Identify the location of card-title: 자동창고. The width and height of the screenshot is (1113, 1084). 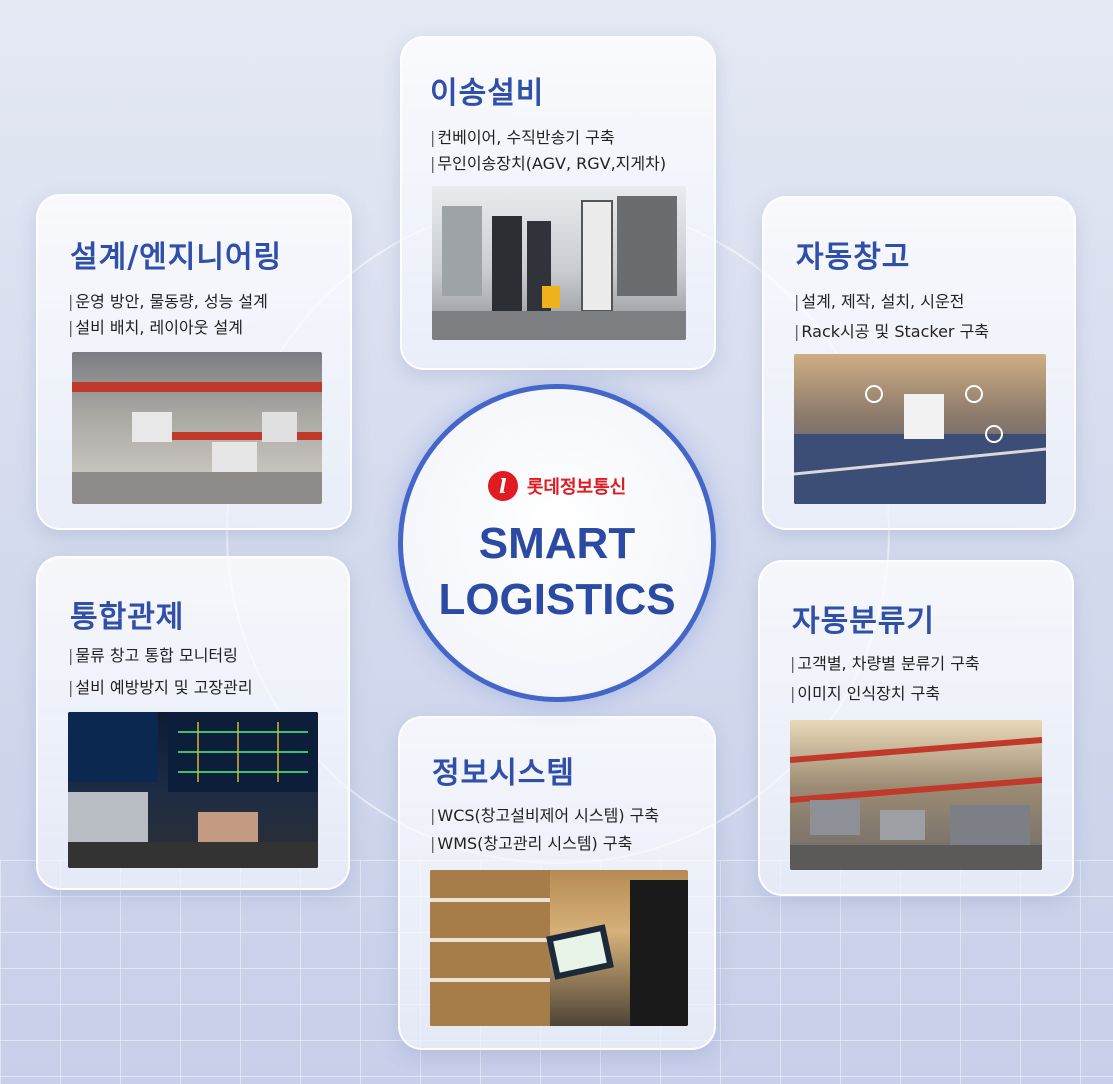
(853, 257).